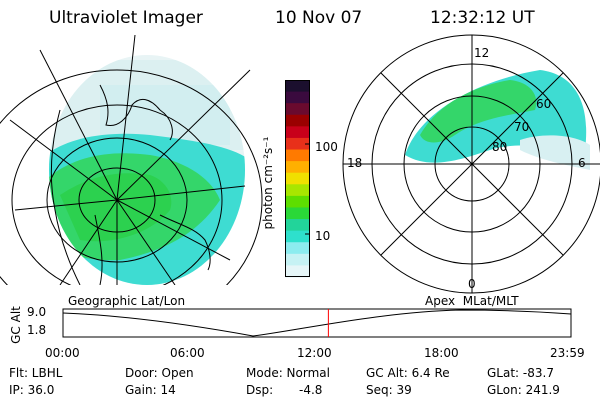 This screenshot has width=600, height=400. Describe the element at coordinates (326, 147) in the screenshot. I see `colorbar-tick-100: 100` at that location.